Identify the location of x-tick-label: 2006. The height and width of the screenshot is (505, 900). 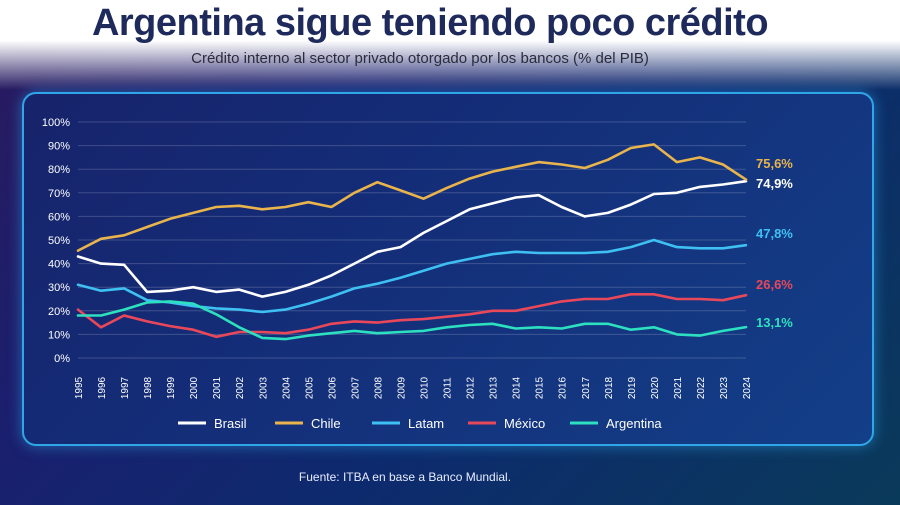
(332, 387).